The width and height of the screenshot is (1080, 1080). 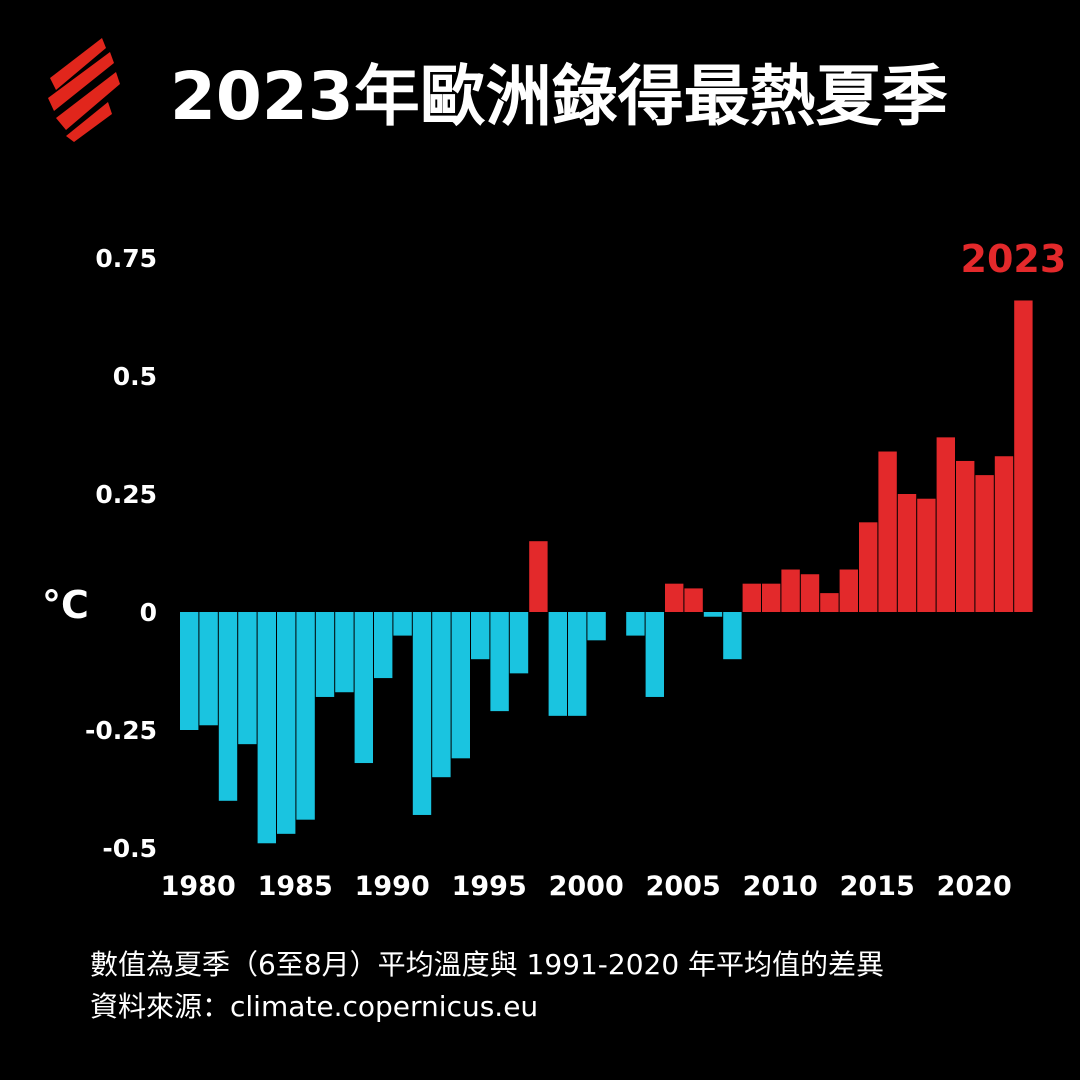 I want to click on bar-1984, so click(x=266, y=728).